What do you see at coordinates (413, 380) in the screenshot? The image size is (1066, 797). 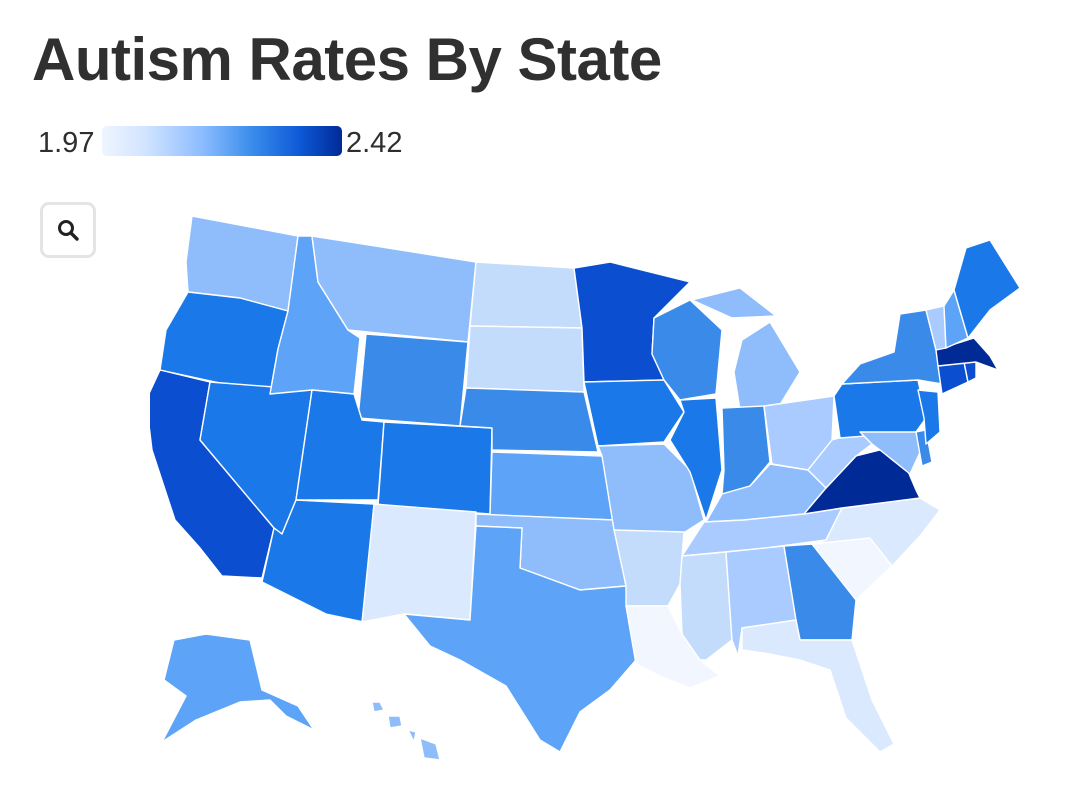 I see `state-wy` at bounding box center [413, 380].